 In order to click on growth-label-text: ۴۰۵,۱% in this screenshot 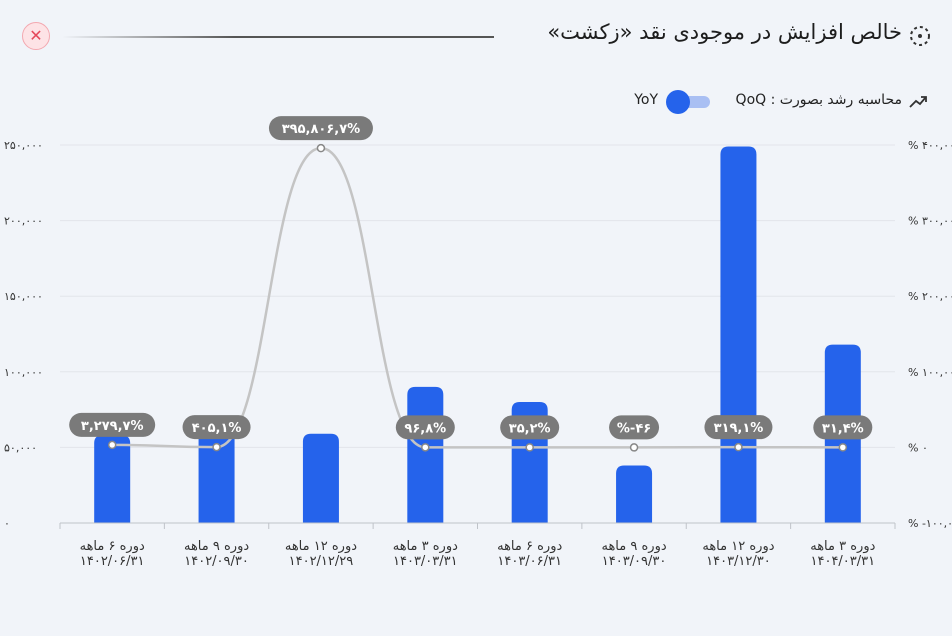, I will do `click(217, 428)`.